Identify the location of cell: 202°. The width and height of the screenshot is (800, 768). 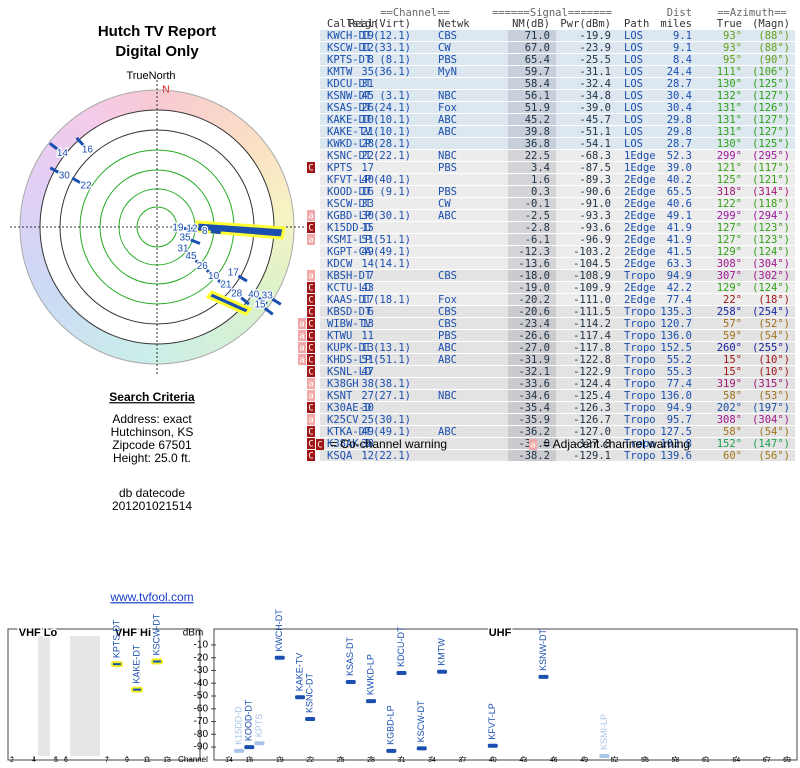
(729, 408).